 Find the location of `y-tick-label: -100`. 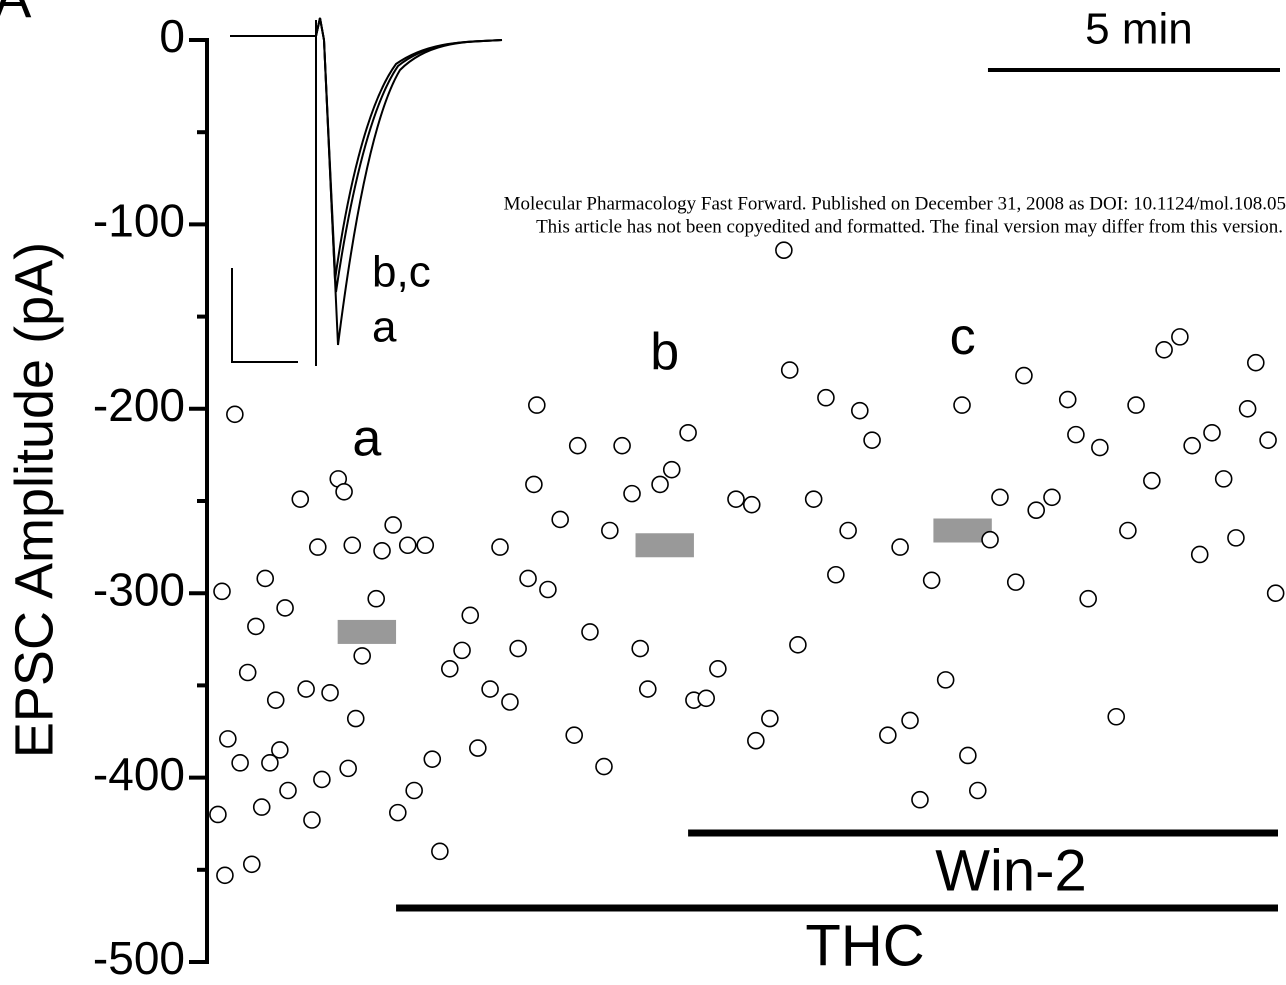

y-tick-label: -100 is located at coordinates (139, 221).